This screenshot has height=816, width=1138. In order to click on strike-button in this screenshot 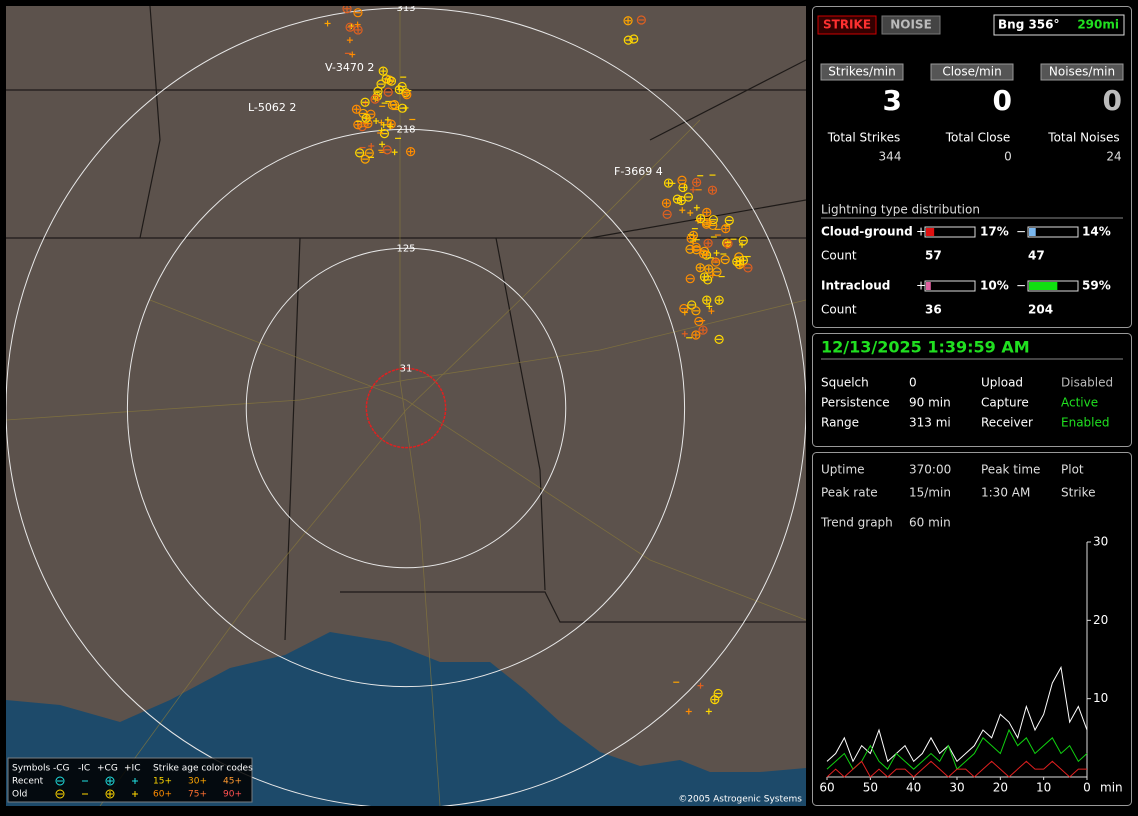, I will do `click(847, 25)`.